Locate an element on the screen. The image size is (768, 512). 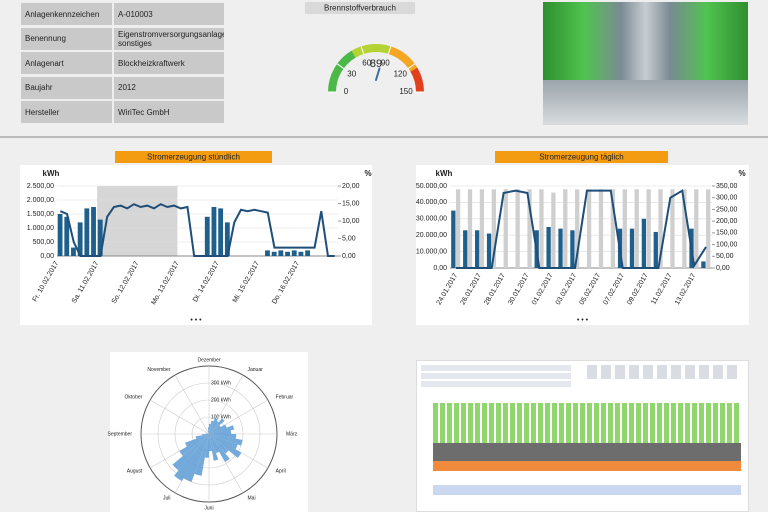
info-value: Blockheizkraftwerk is located at coordinates (169, 63).